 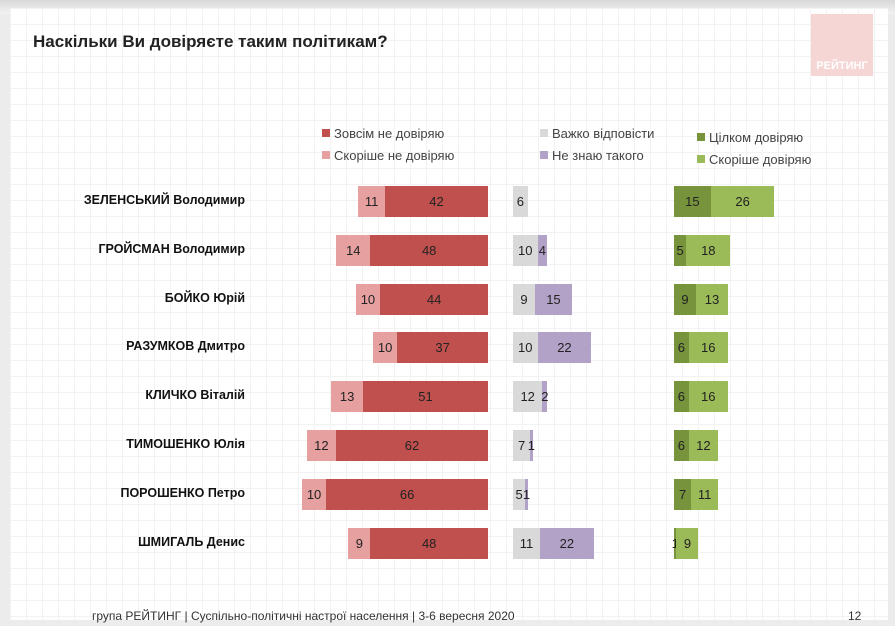 I want to click on legend-item: Скоріше не довіряю, so click(x=388, y=155).